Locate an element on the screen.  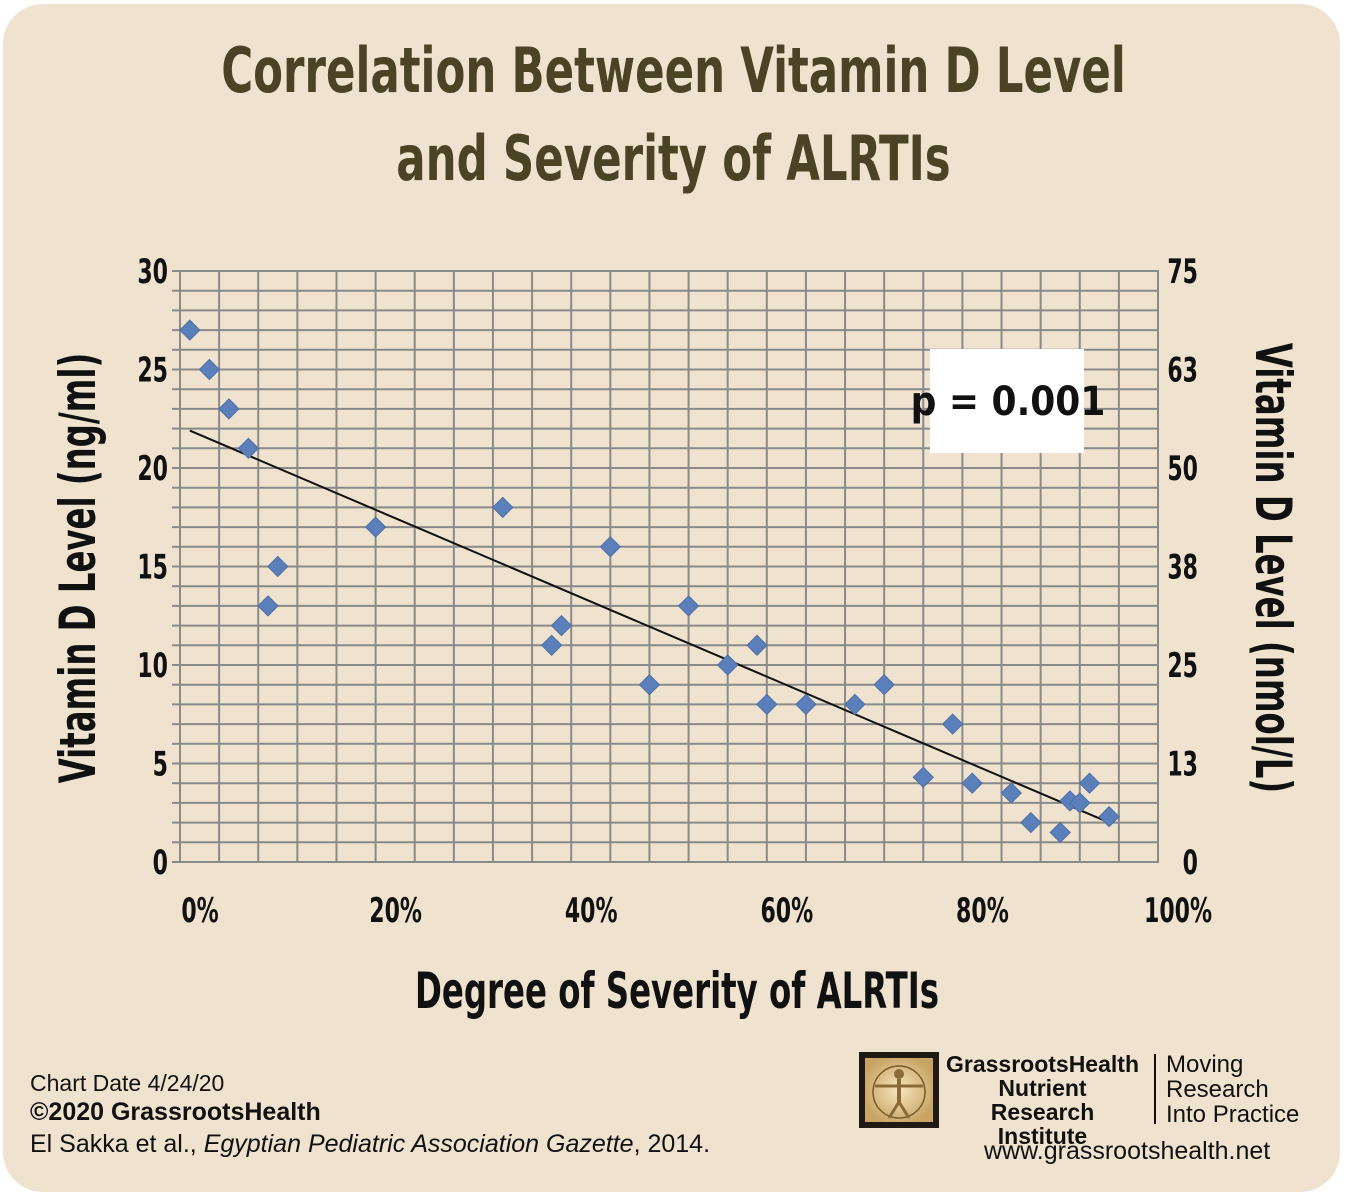
y-tick-label-left: 5 is located at coordinates (160, 764).